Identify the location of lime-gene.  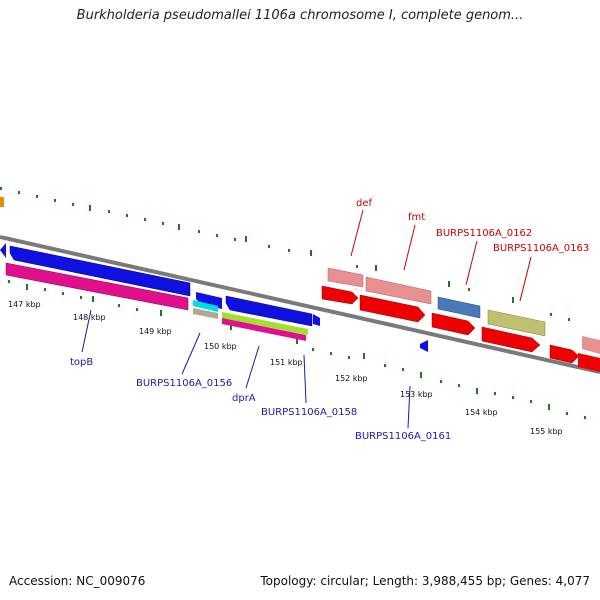
(265, 323).